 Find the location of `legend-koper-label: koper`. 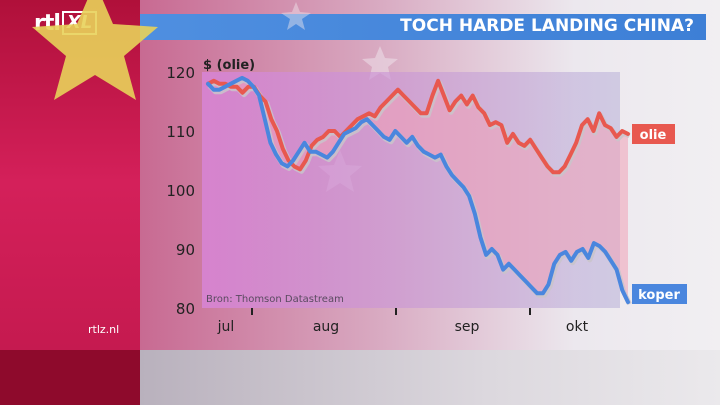

legend-koper-label: koper is located at coordinates (659, 295).